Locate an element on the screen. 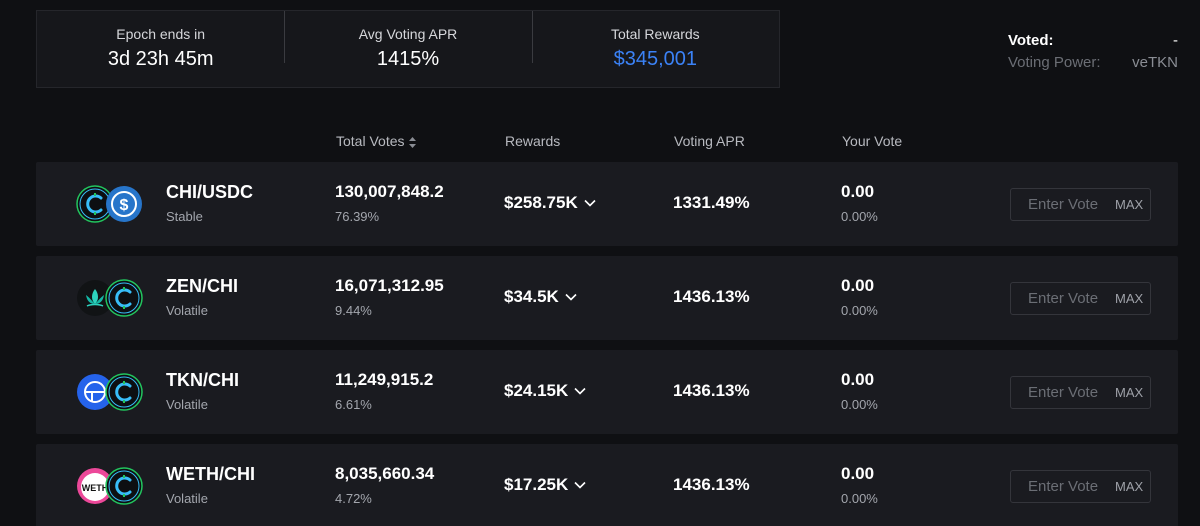 This screenshot has height=526, width=1200. apr-stat: Avg Voting APR 1415% is located at coordinates (407, 42).